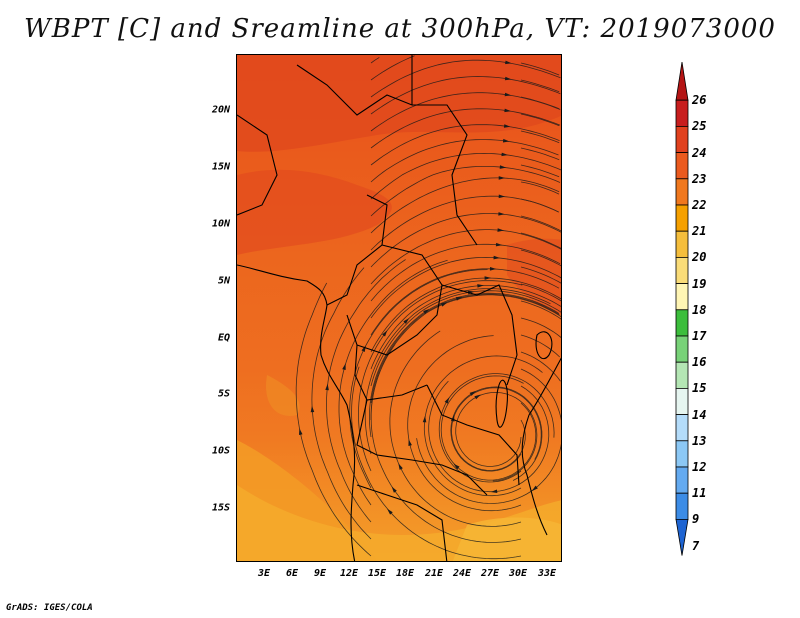 This screenshot has height=618, width=800. Describe the element at coordinates (696, 545) in the screenshot. I see `colorbar-label: 7` at that location.